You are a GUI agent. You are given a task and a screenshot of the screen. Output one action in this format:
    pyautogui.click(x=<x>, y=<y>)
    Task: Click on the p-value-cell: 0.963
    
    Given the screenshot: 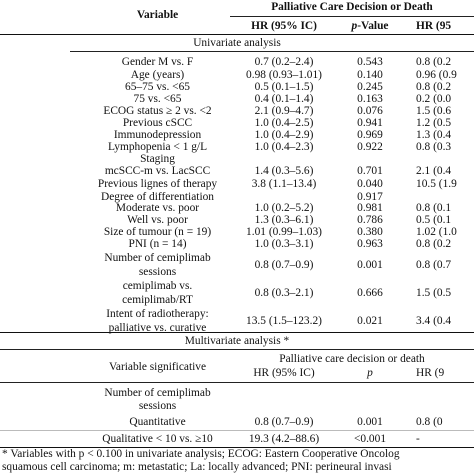 What is the action you would take?
    pyautogui.click(x=370, y=244)
    